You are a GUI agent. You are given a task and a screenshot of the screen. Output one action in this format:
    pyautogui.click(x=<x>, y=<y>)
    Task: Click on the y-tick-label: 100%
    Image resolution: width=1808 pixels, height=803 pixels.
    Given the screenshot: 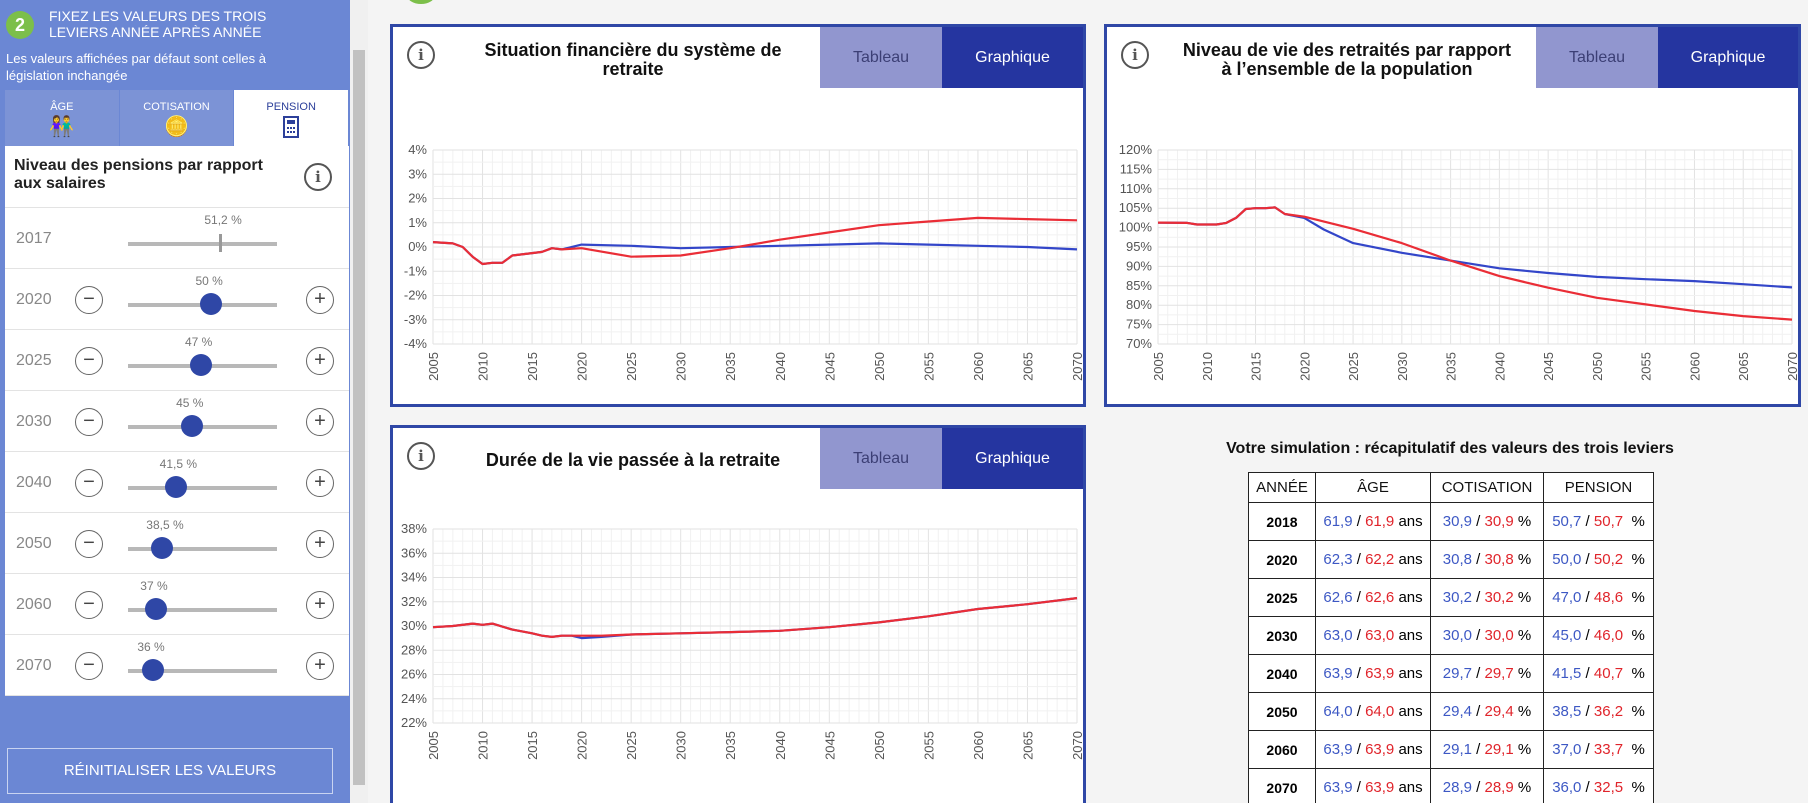 What is the action you would take?
    pyautogui.click(x=1136, y=227)
    